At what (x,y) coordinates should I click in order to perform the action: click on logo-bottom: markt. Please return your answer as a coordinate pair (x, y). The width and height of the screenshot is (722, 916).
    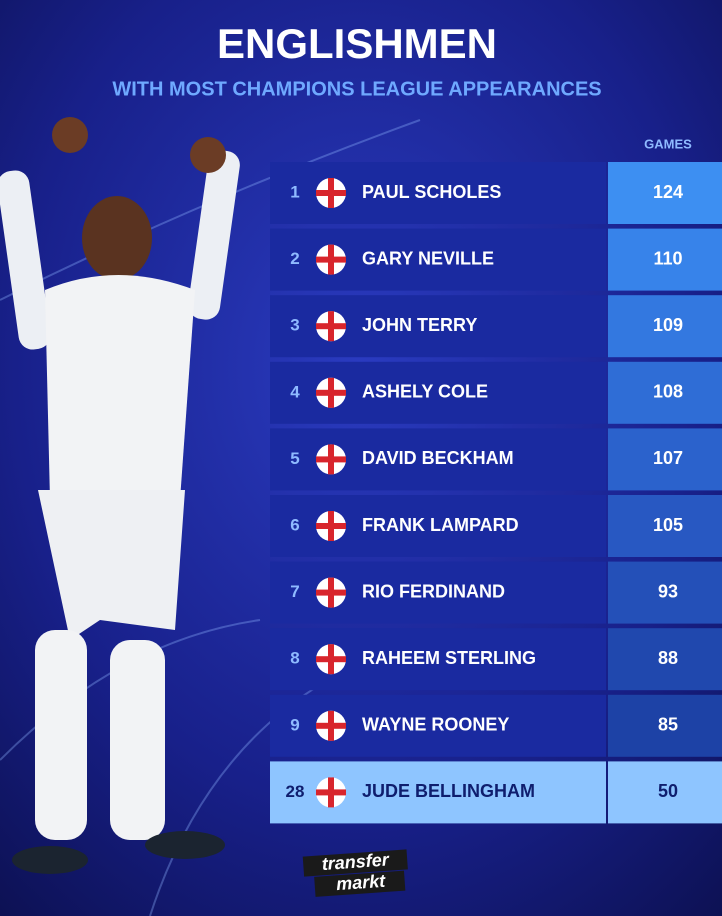
    Looking at the image, I should click on (361, 882).